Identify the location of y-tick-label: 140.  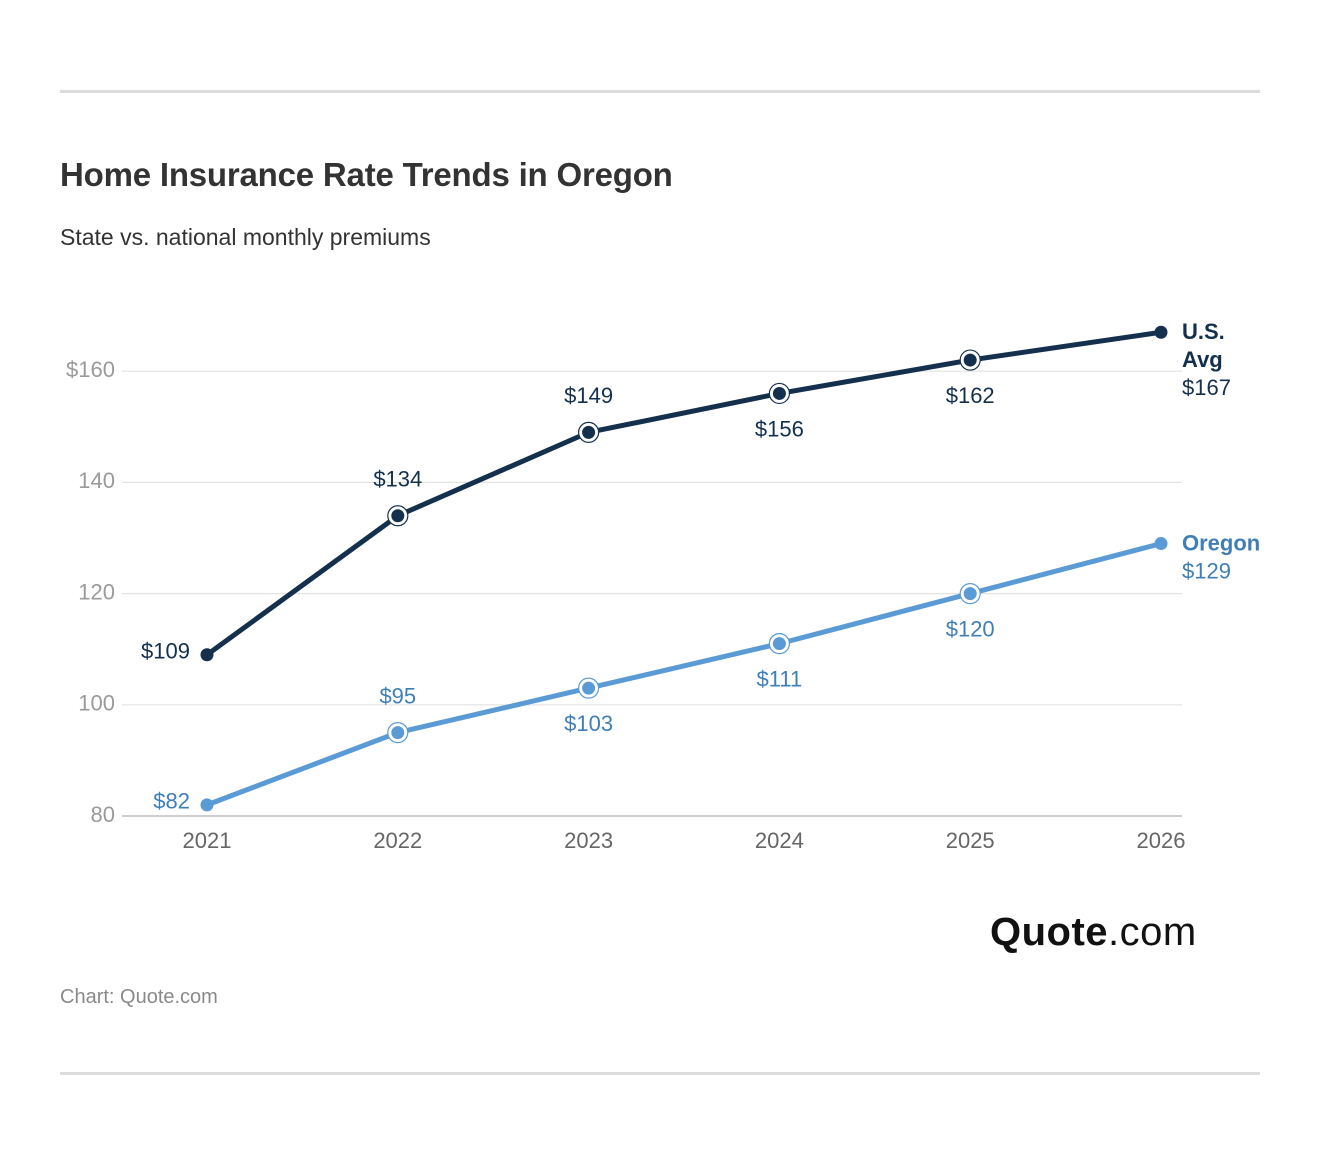
(96, 480).